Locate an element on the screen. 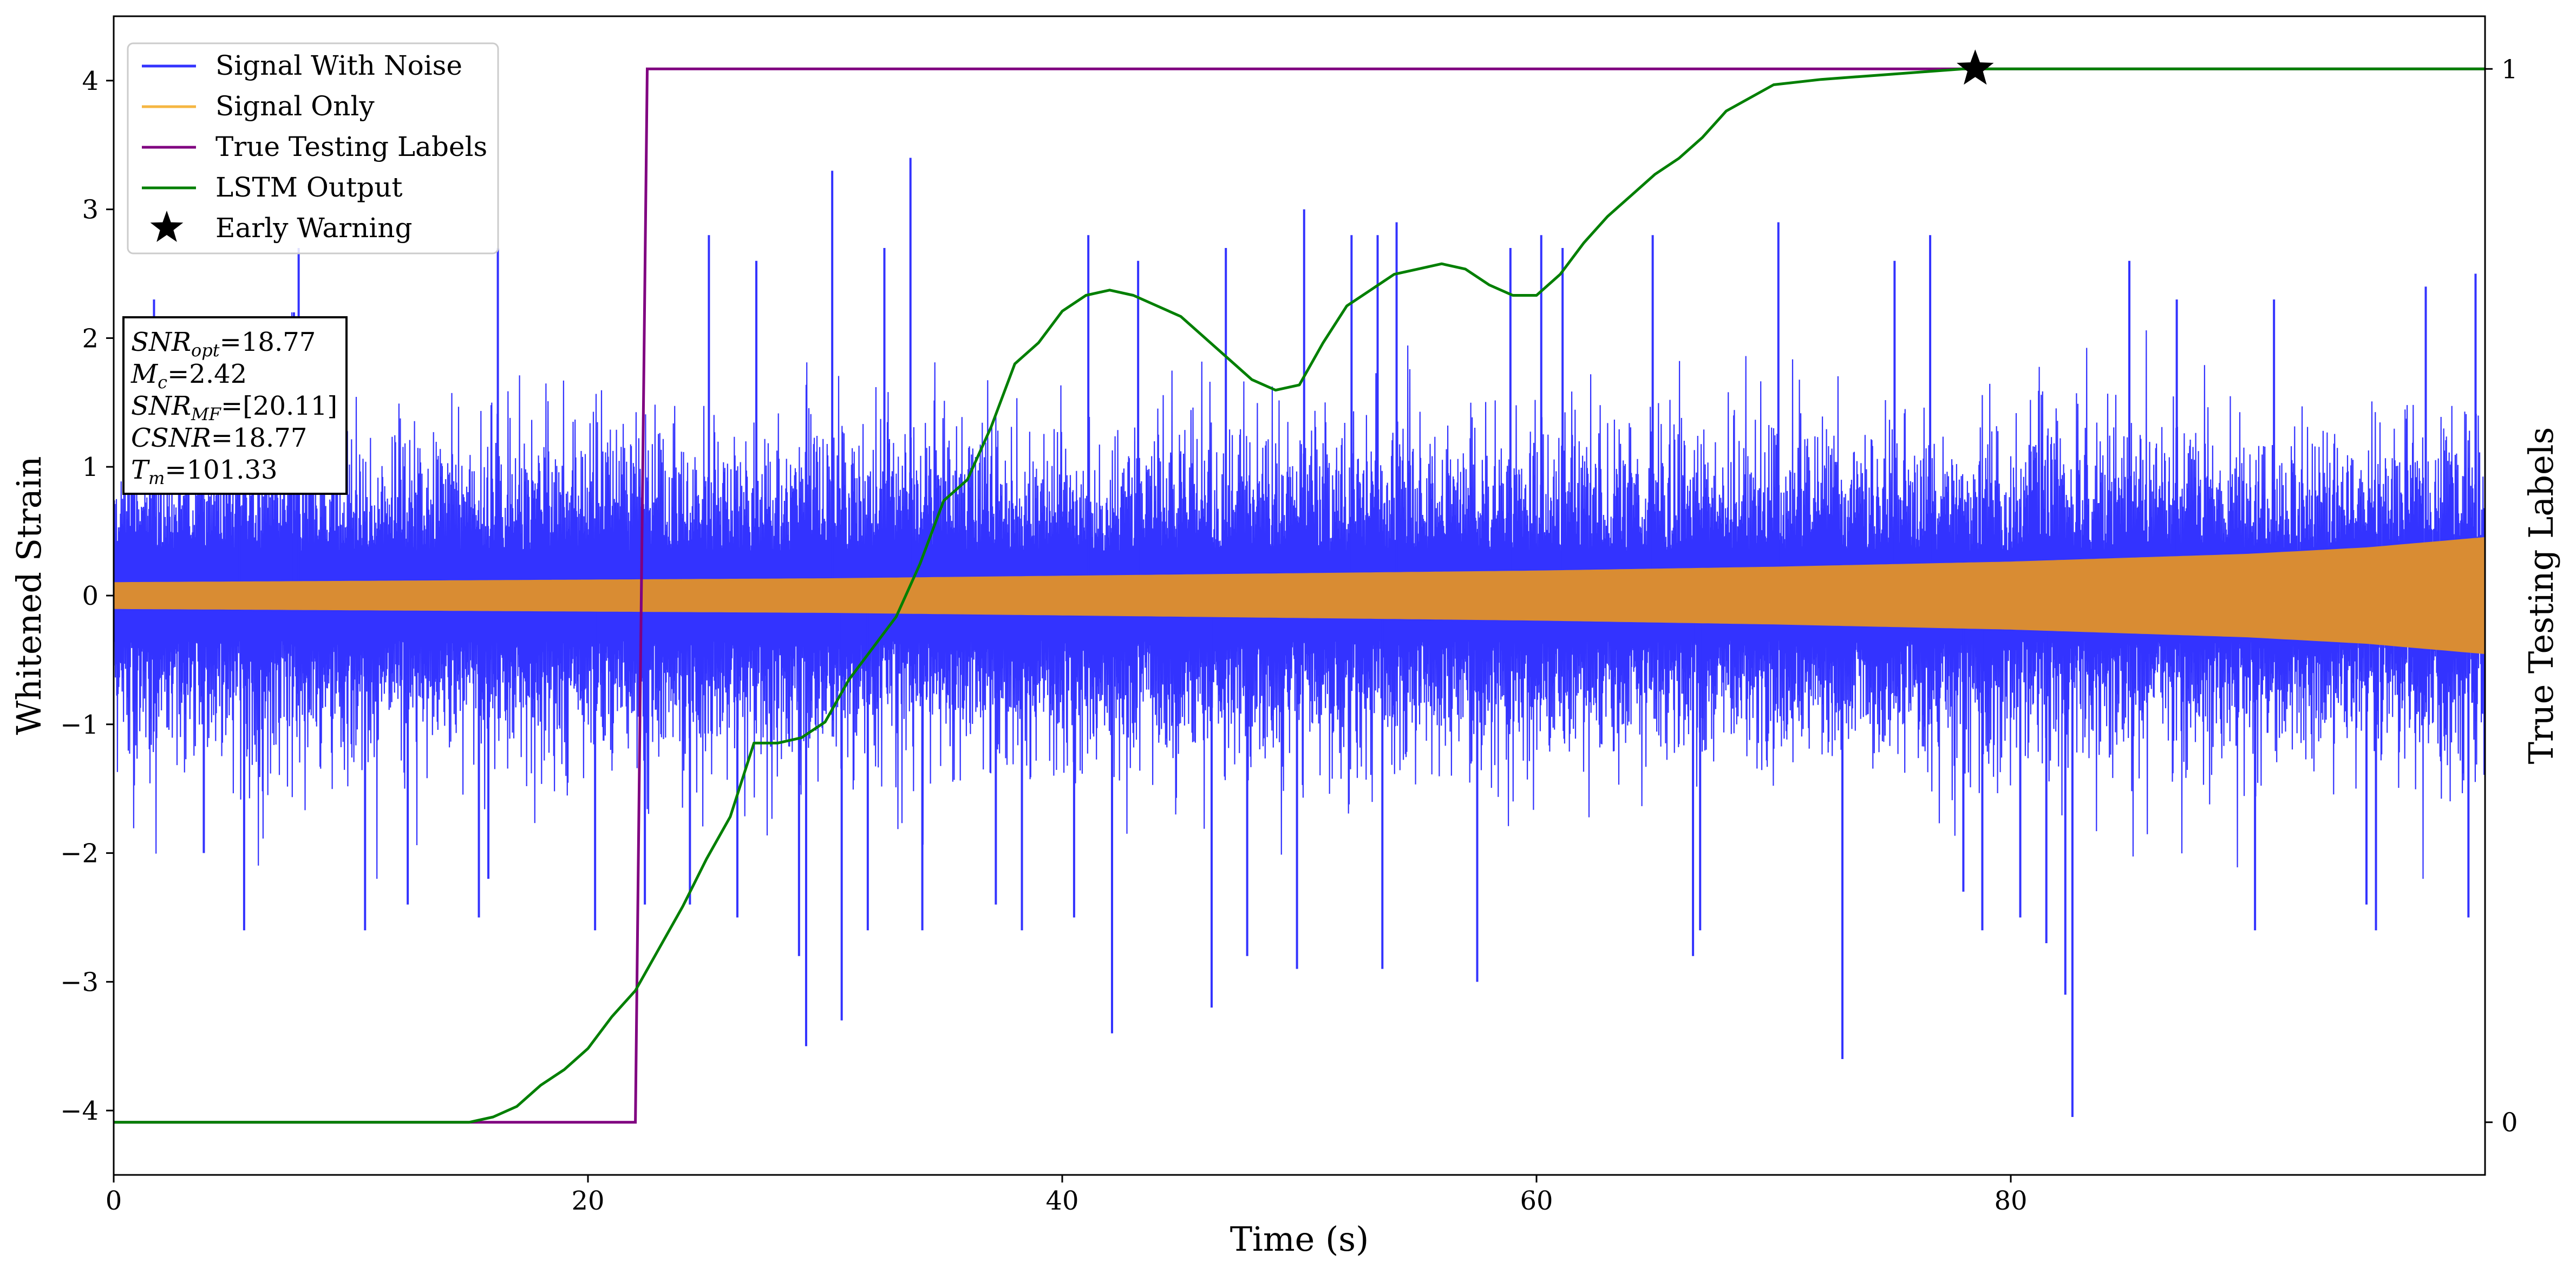 This screenshot has width=2576, height=1274. y-right-tick-label: 1 is located at coordinates (2509, 69).